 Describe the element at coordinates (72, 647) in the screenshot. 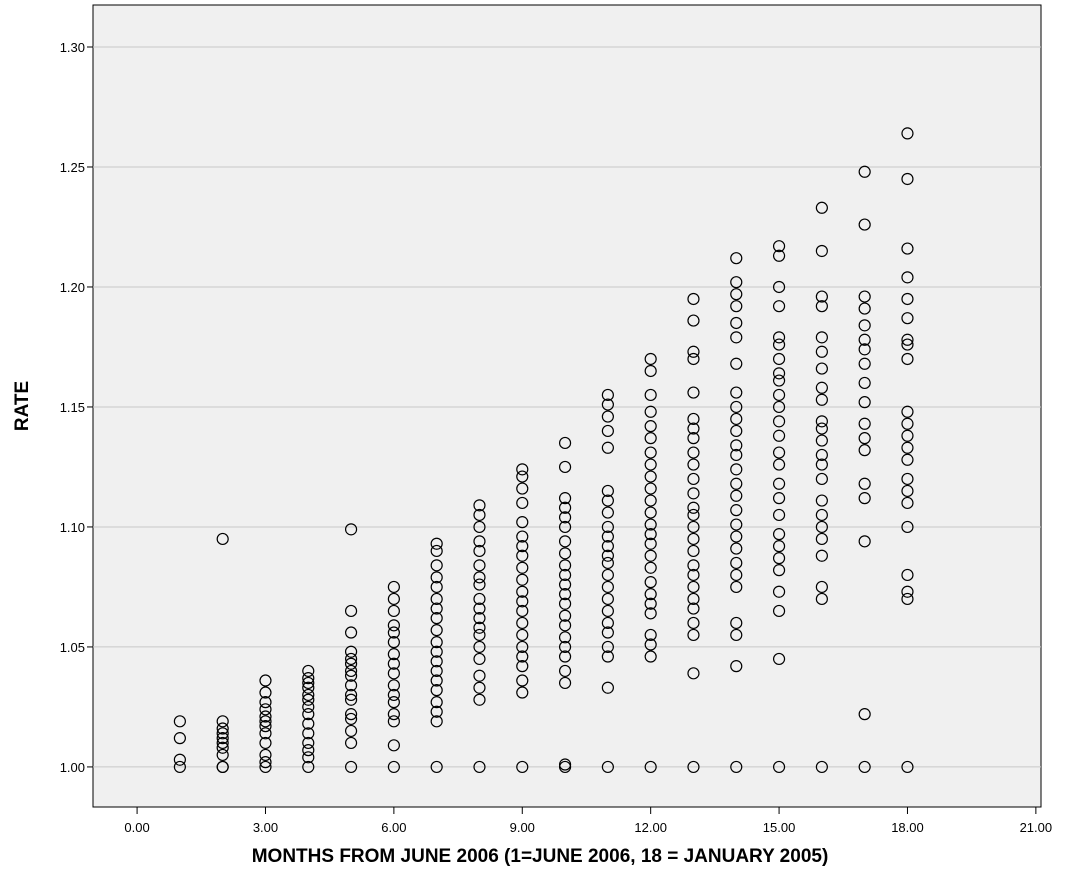

I see `y-tick-label: 1.05` at that location.